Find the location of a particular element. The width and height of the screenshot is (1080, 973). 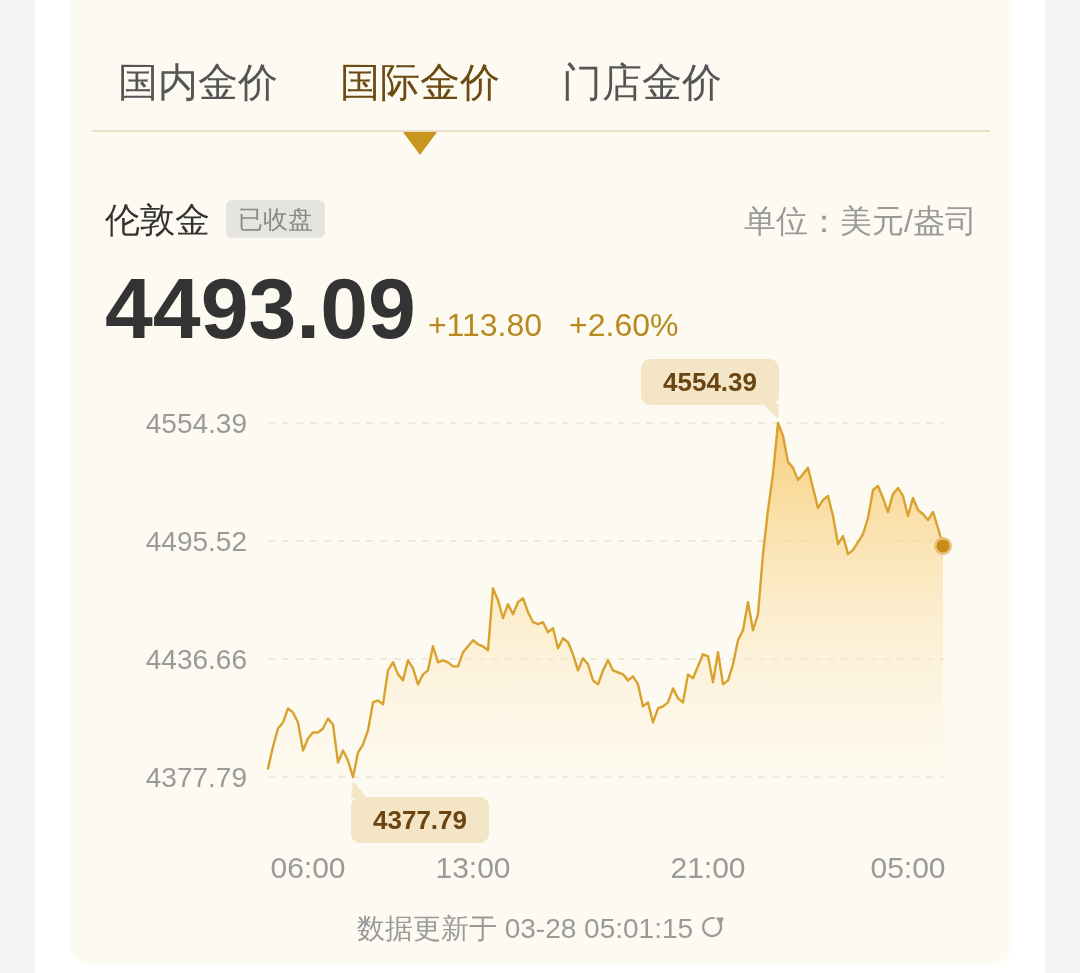

y-tick-label: 4554.39 is located at coordinates (196, 423).